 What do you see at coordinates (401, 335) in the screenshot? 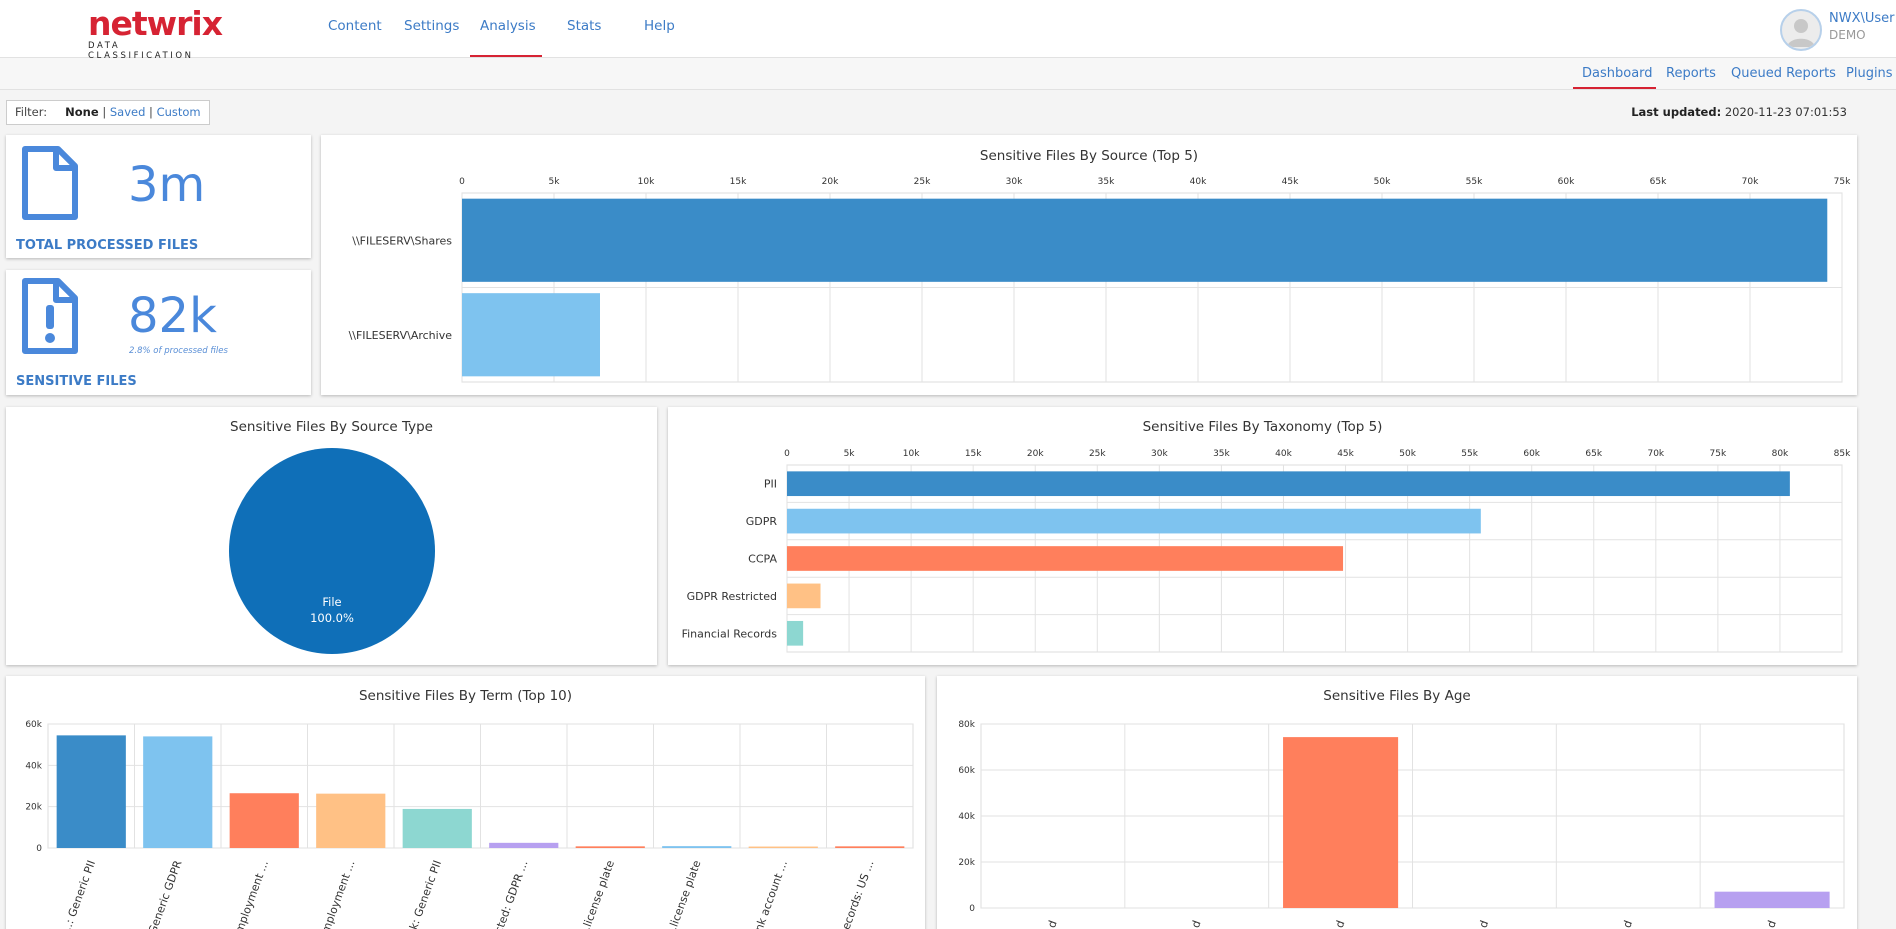
I see `category-label: \\FILESERV\Archive` at bounding box center [401, 335].